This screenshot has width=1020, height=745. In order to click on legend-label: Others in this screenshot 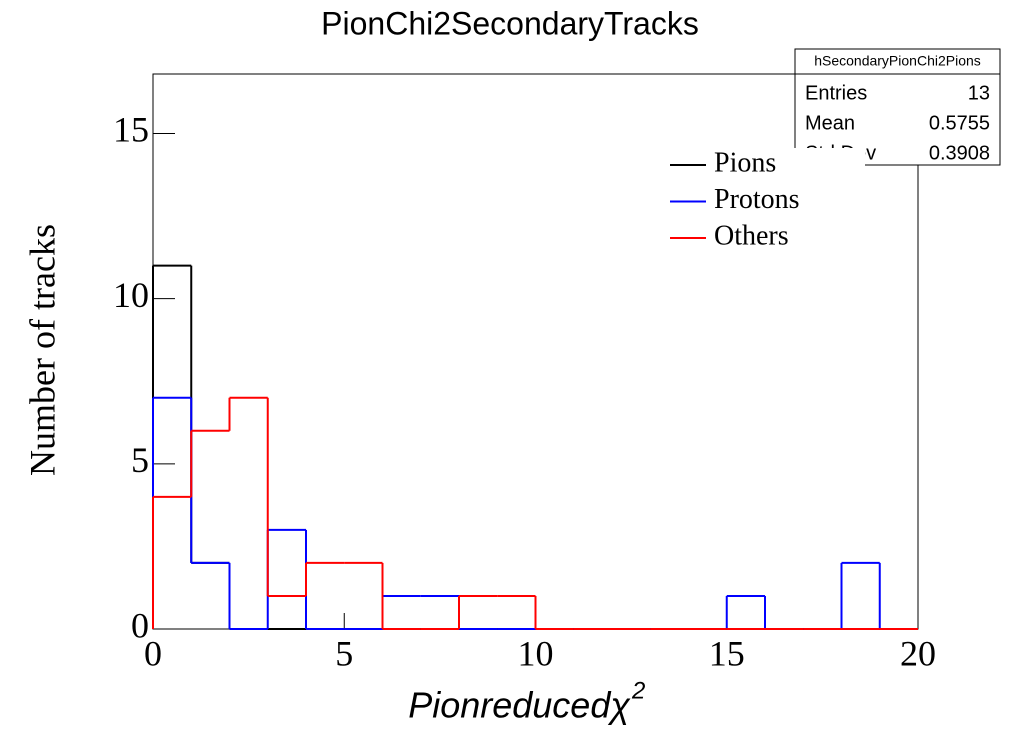, I will do `click(751, 235)`.